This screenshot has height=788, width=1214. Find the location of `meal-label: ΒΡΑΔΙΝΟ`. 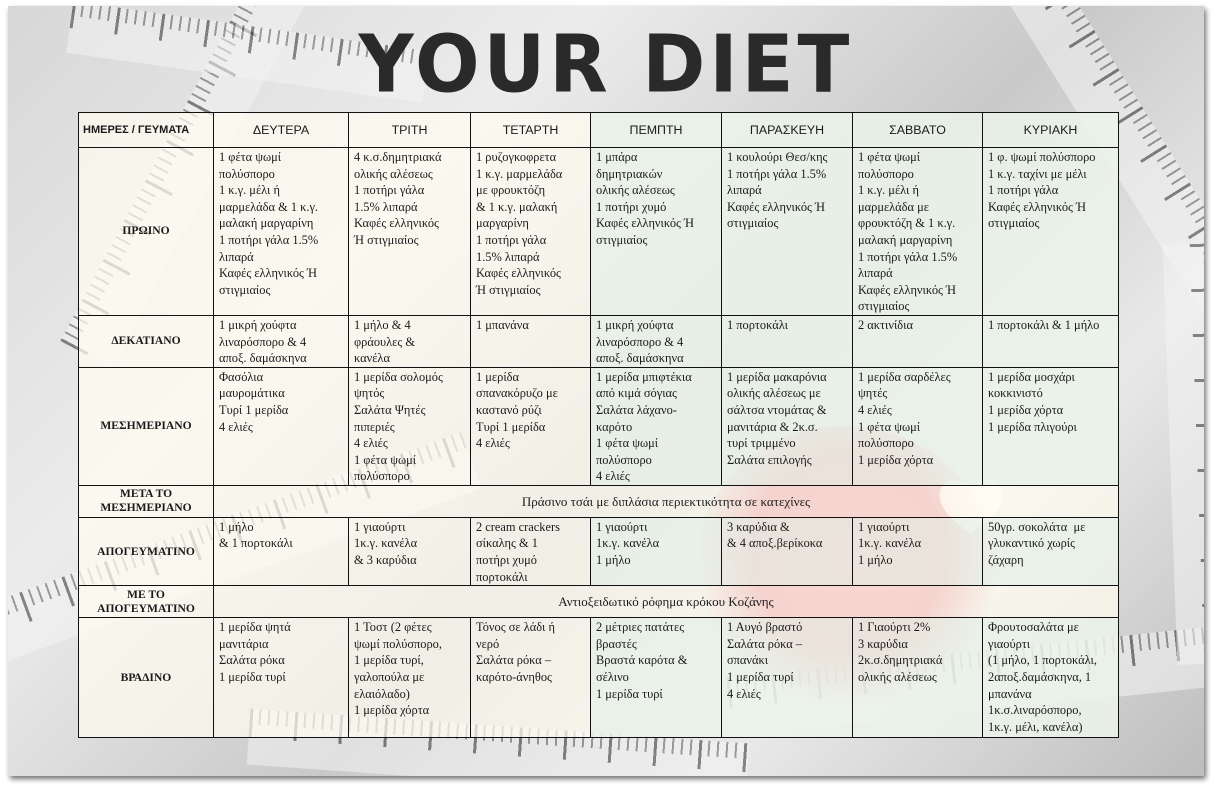

meal-label: ΒΡΑΔΙΝΟ is located at coordinates (146, 678).